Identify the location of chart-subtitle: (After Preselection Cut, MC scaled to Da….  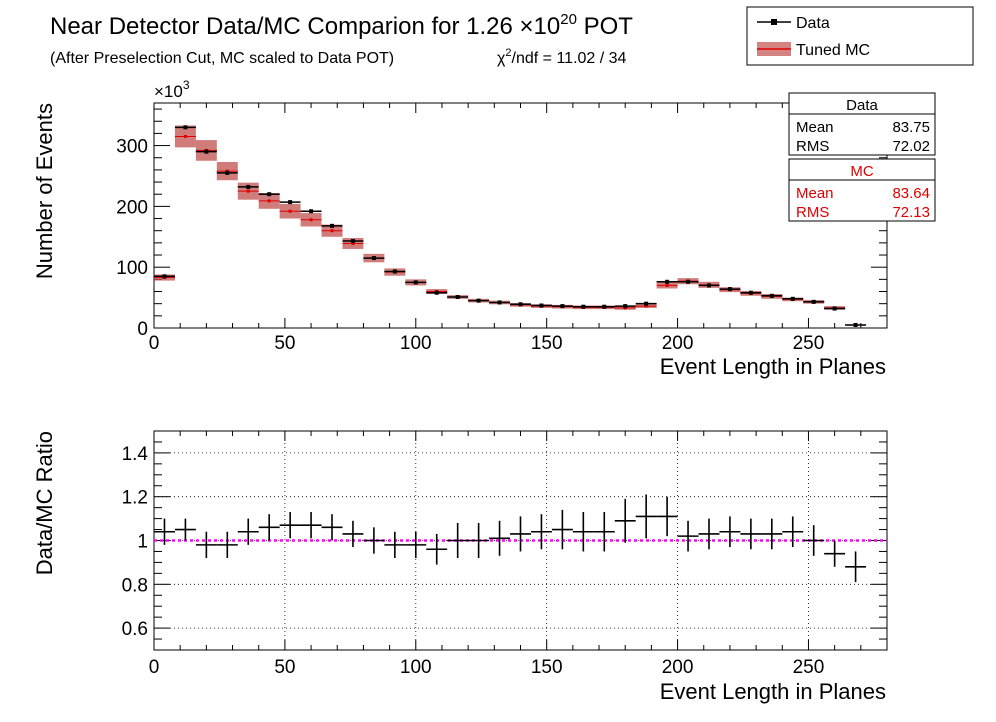
(222, 58).